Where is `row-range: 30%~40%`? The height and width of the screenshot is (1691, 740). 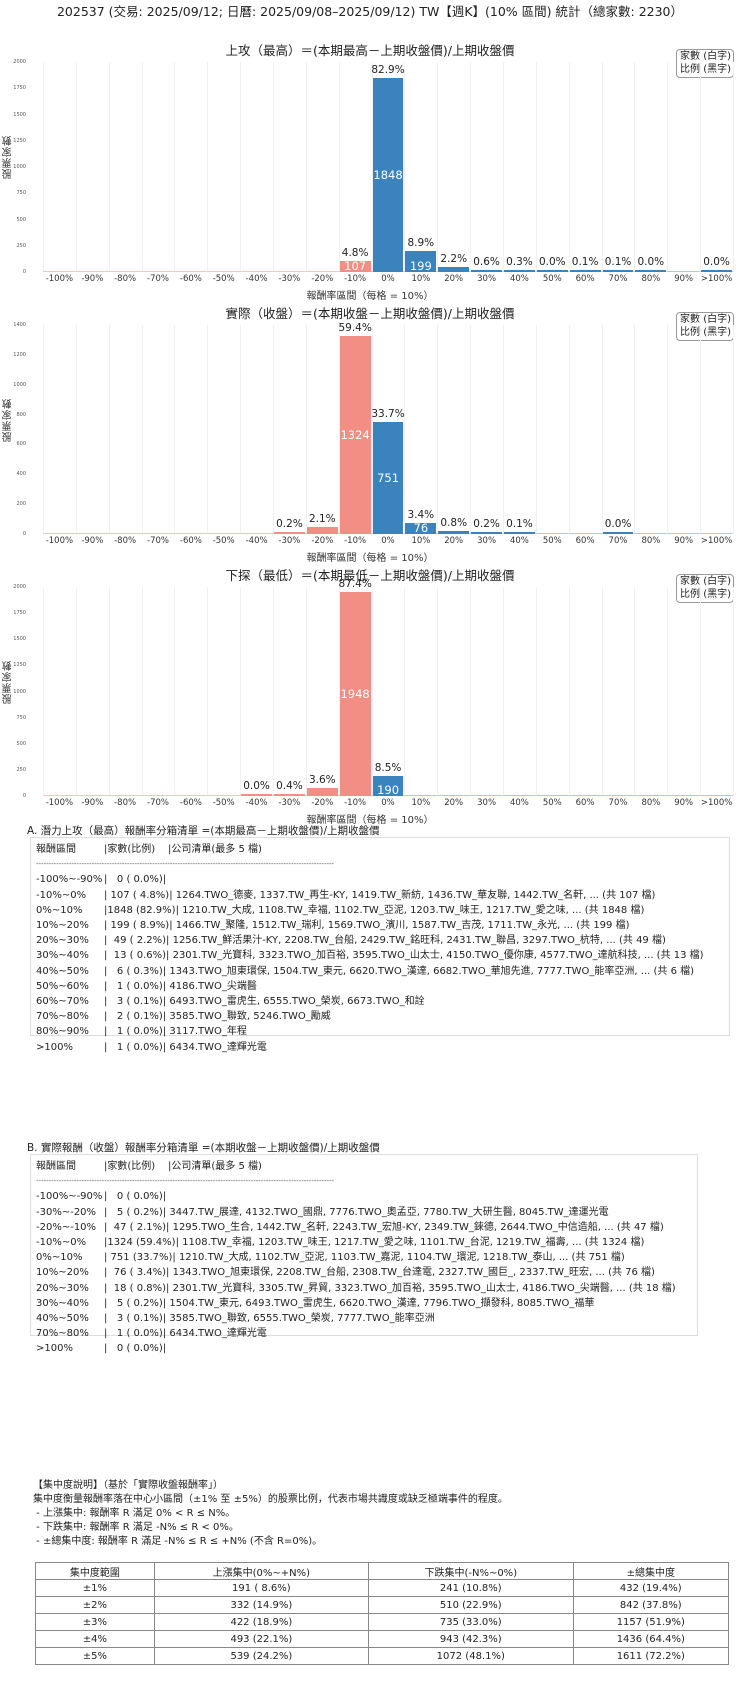
row-range: 30%~40% is located at coordinates (62, 956).